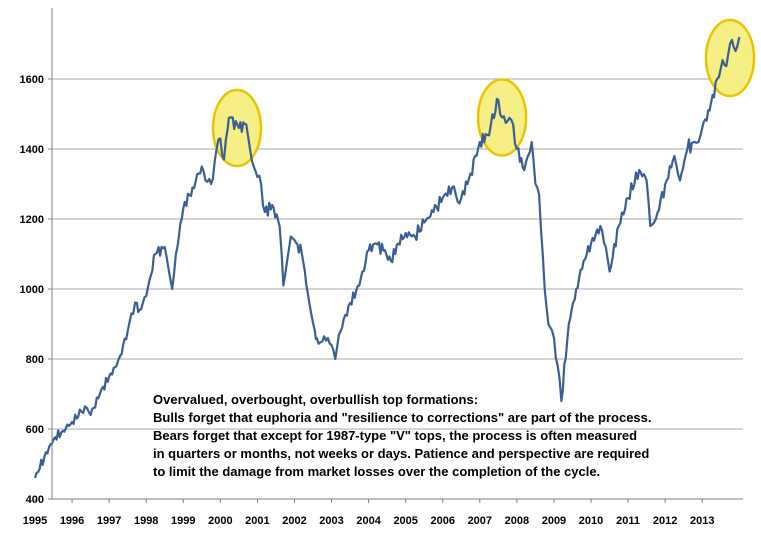  Describe the element at coordinates (554, 521) in the screenshot. I see `x-tick-label: 2009` at that location.